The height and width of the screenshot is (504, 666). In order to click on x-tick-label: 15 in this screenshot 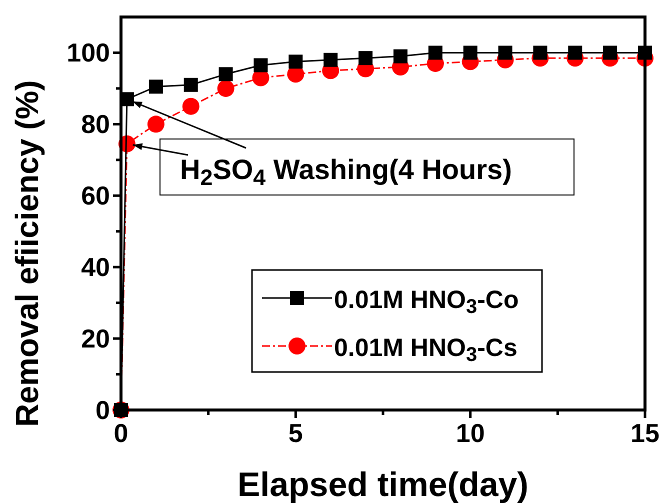, I will do `click(645, 433)`.